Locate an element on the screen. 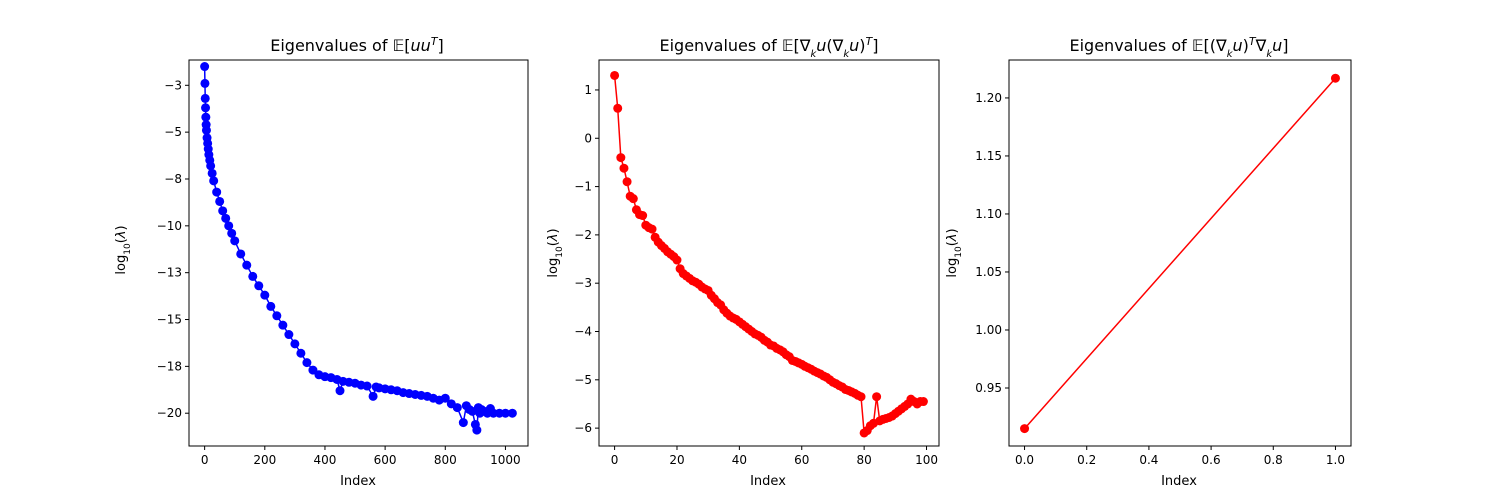 This screenshot has width=1500, height=500. x-tick-label: 20 is located at coordinates (676, 460).